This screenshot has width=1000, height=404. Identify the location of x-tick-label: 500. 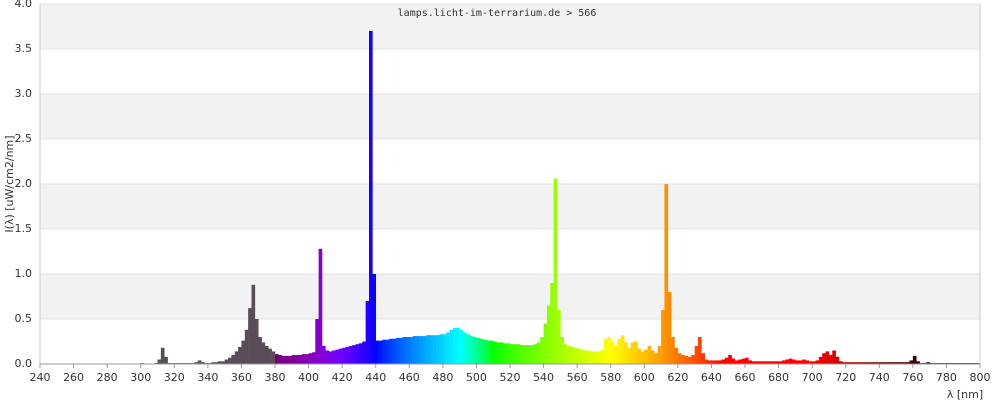
(476, 377).